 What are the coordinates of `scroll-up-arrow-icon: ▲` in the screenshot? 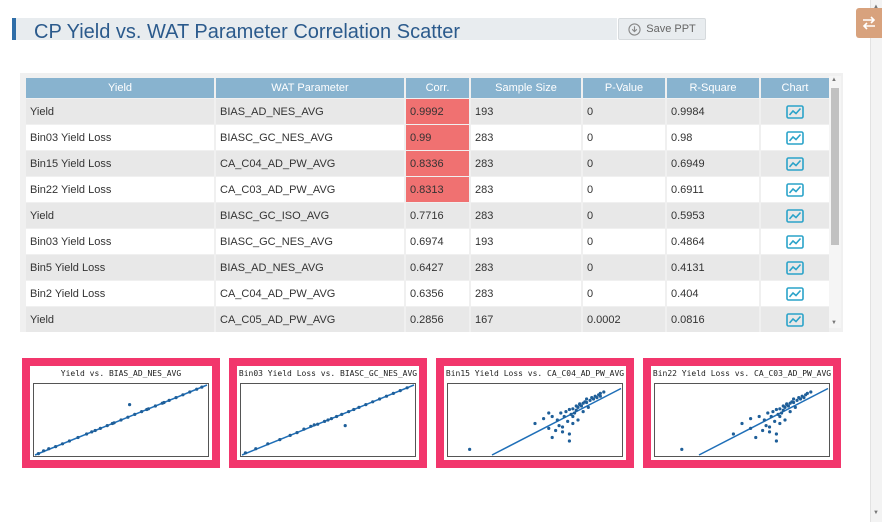 It's located at (876, 7).